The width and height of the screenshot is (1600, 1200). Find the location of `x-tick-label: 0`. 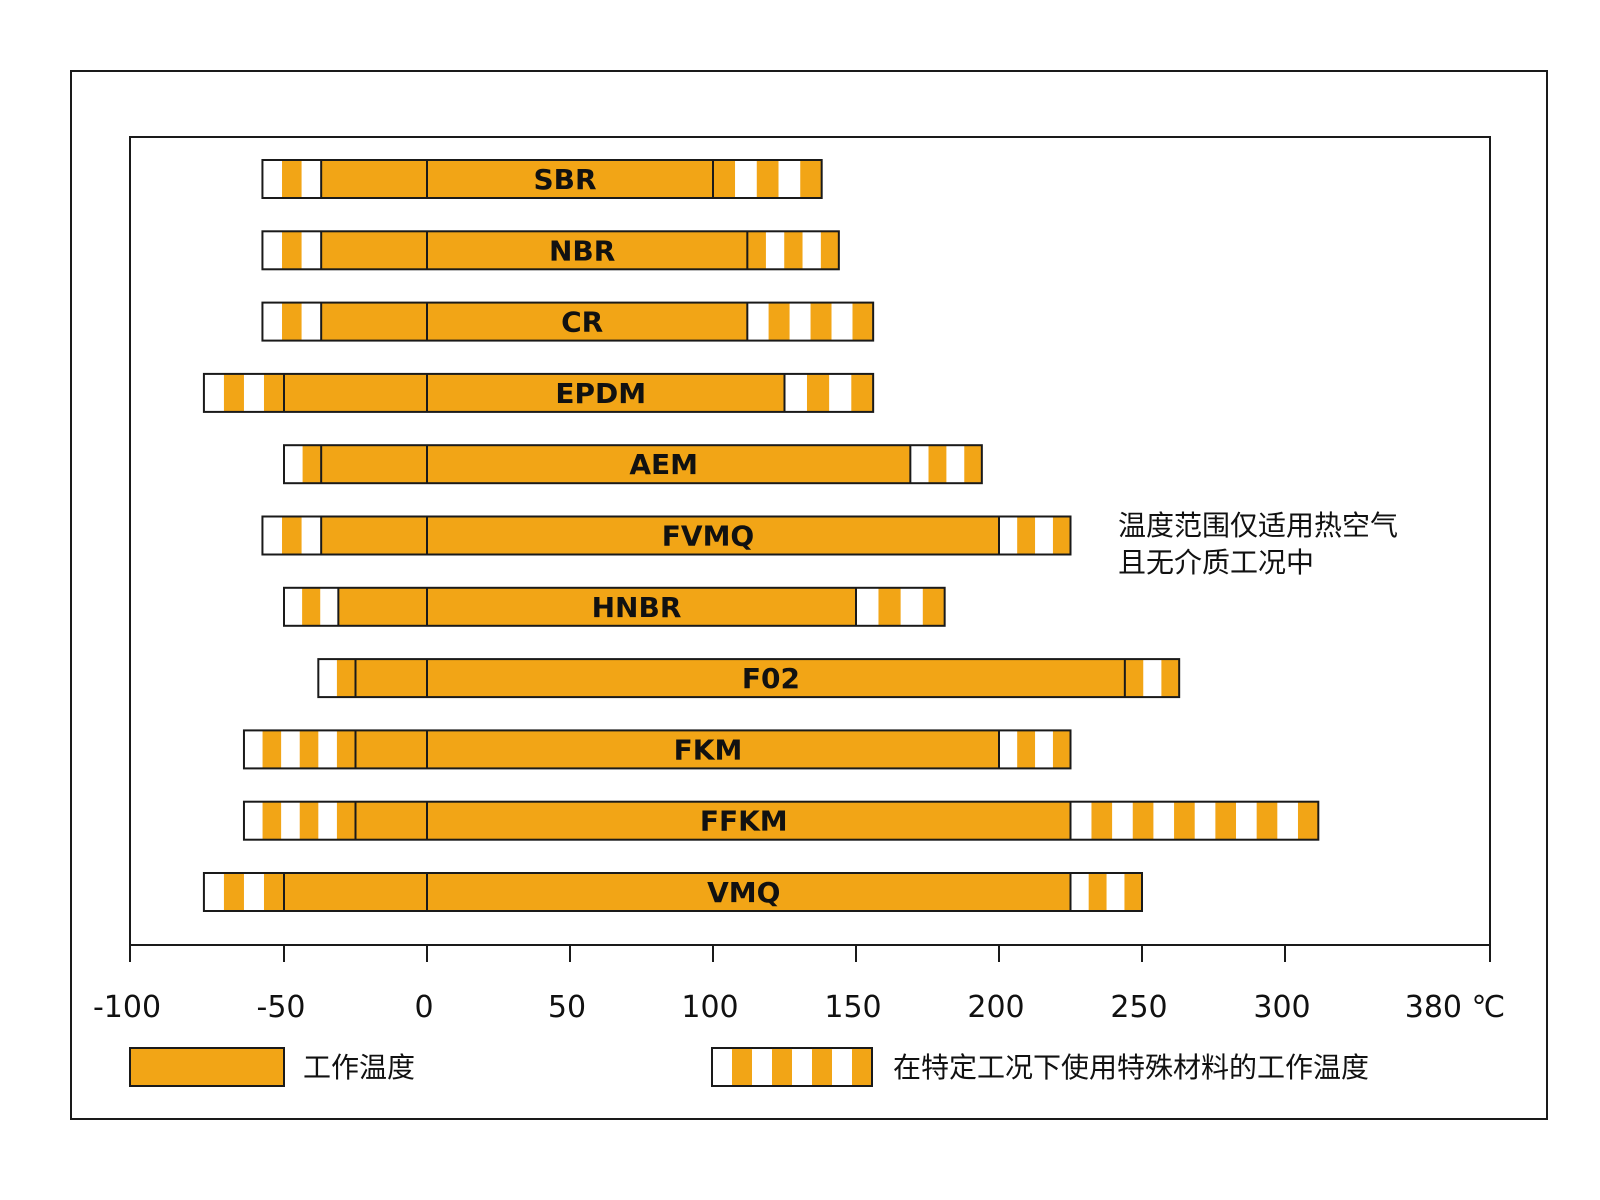

x-tick-label: 0 is located at coordinates (423, 1007).